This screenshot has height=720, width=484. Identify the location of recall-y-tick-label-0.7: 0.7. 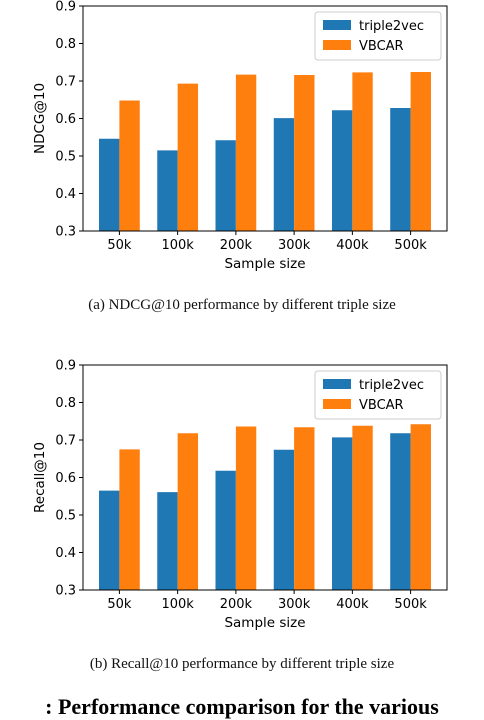
(65, 441).